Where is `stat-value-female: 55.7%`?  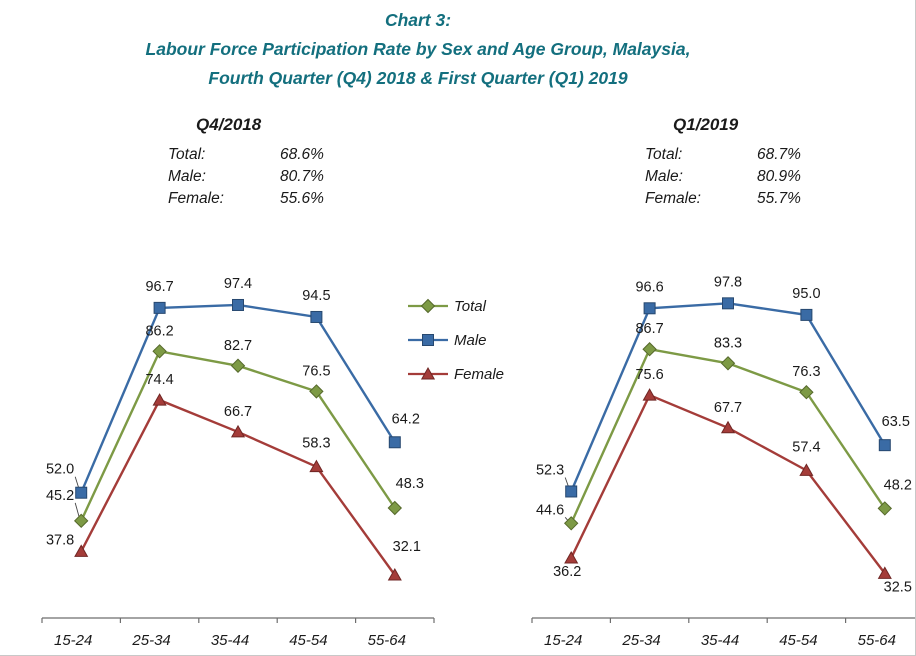
stat-value-female: 55.7% is located at coordinates (779, 198).